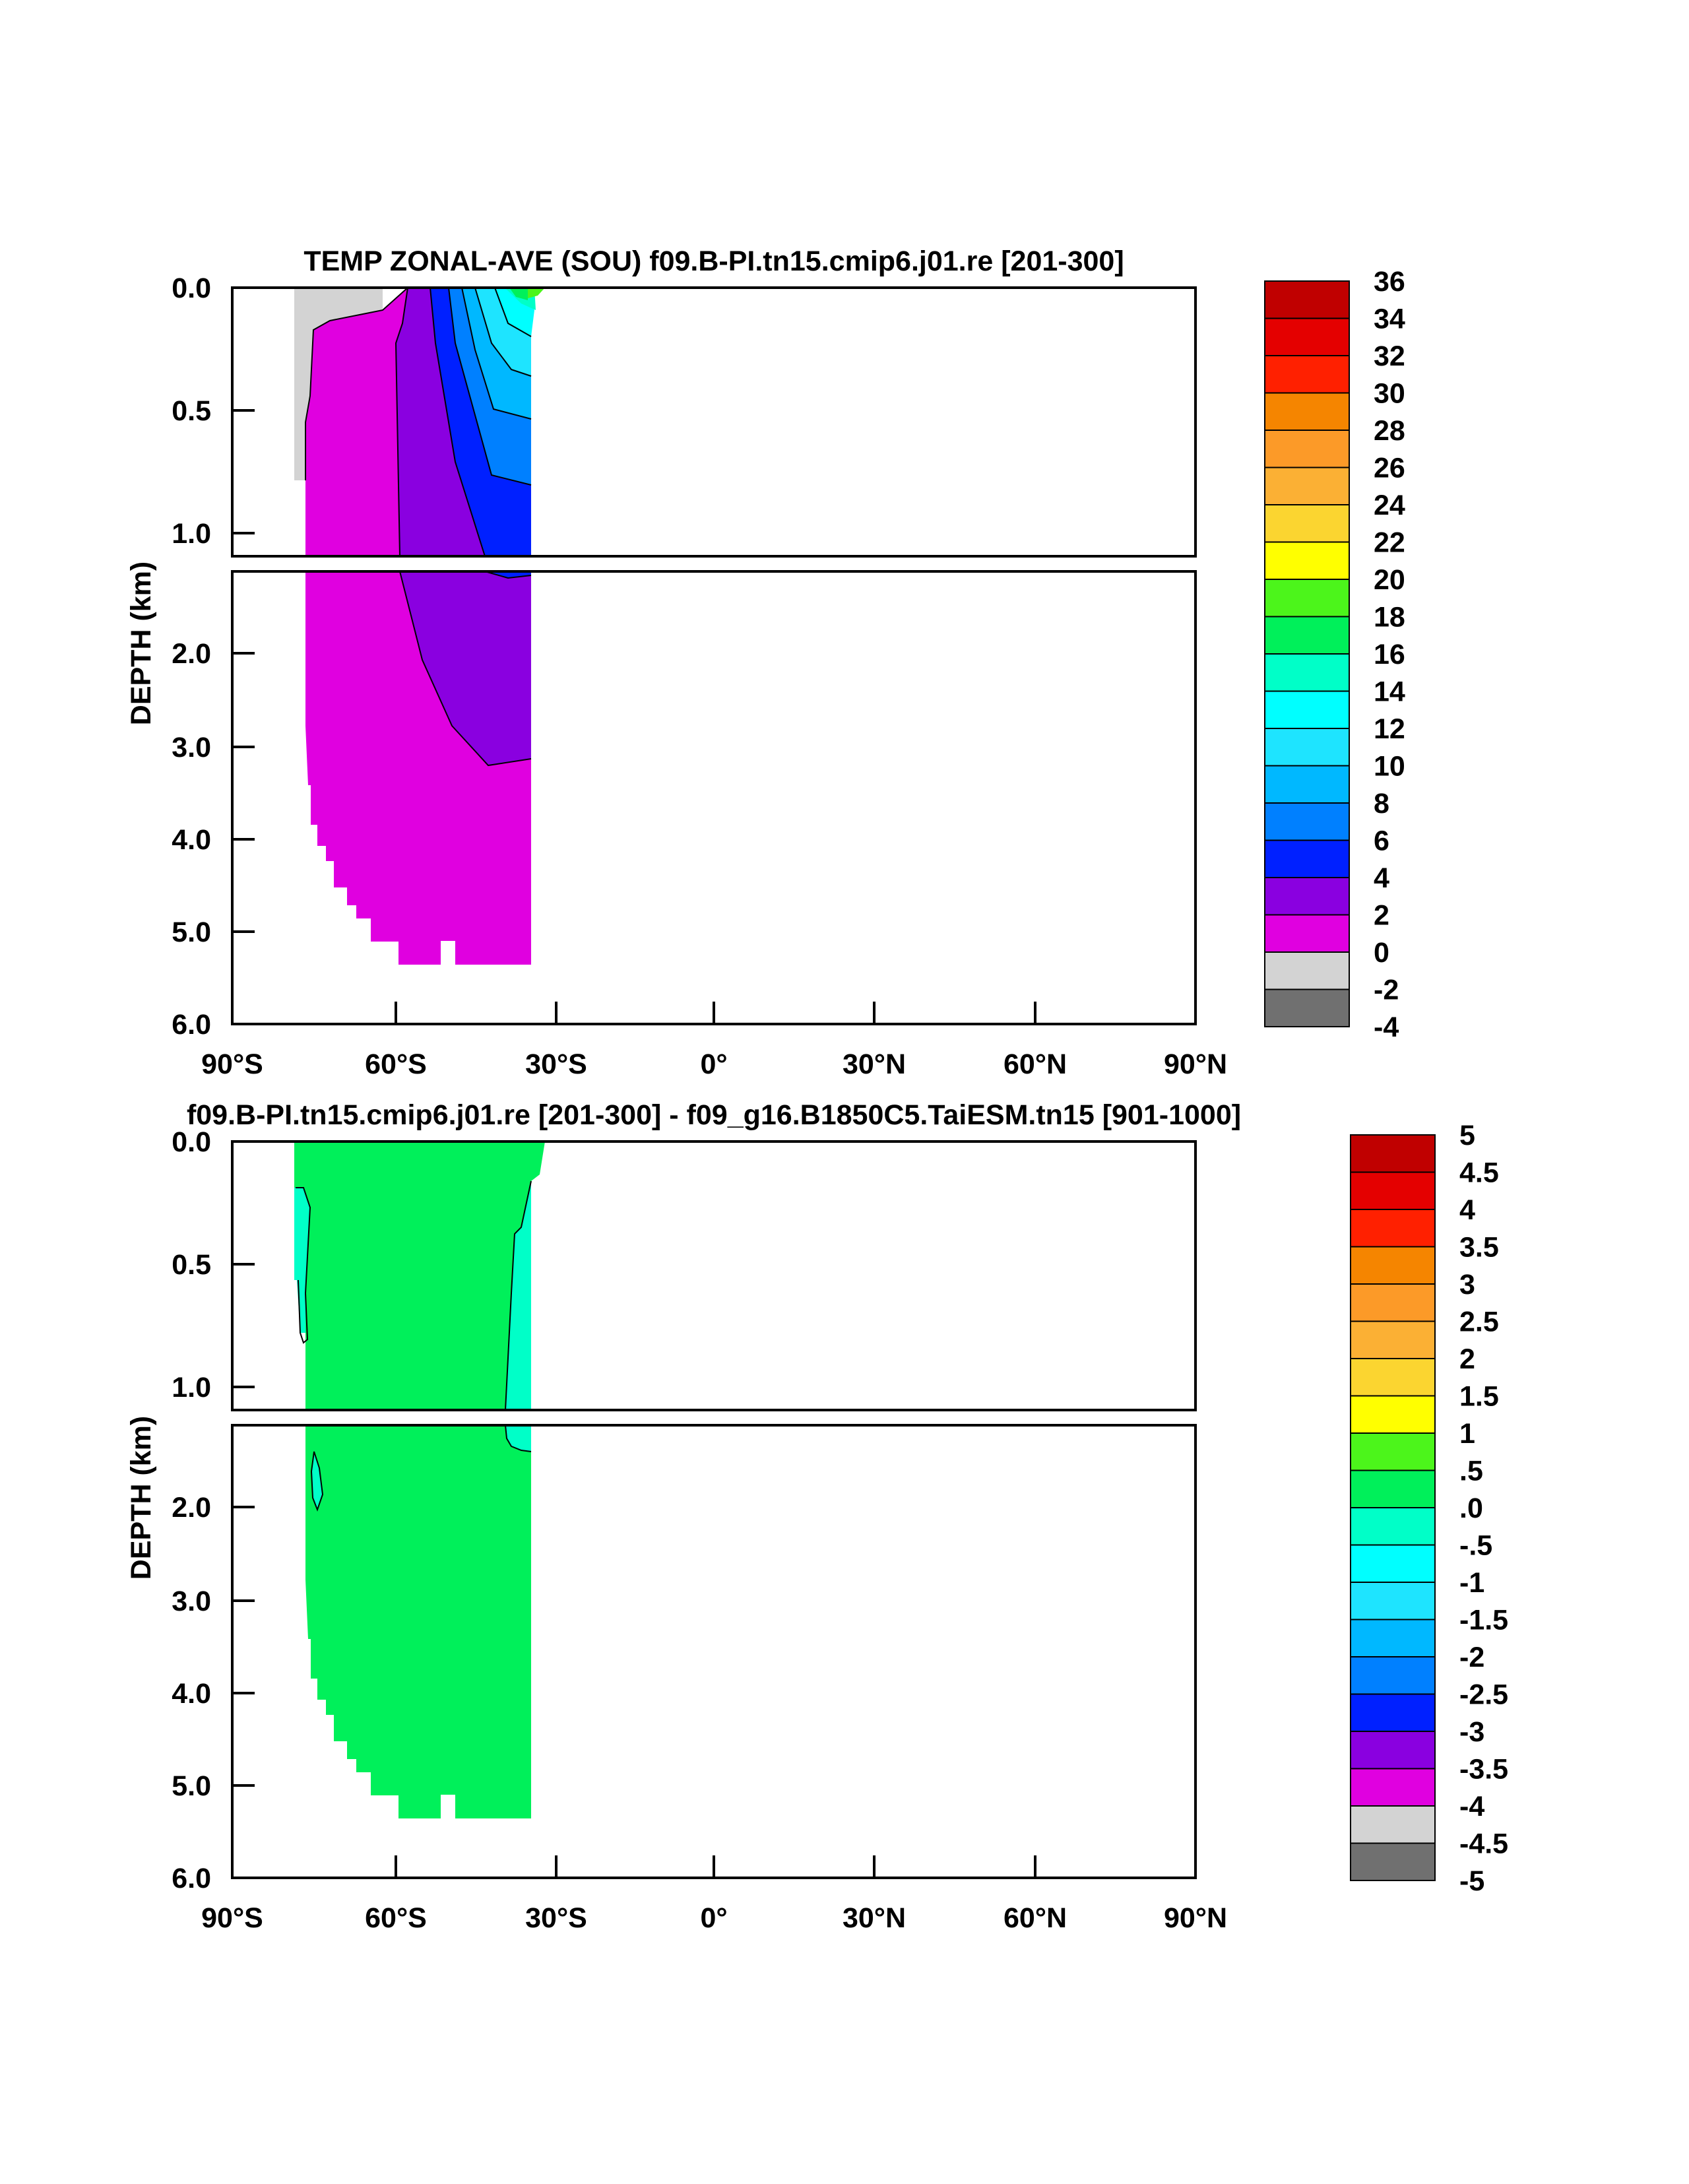 This screenshot has height=2184, width=1689. What do you see at coordinates (1467, 1135) in the screenshot?
I see `colorbar-label: 5` at bounding box center [1467, 1135].